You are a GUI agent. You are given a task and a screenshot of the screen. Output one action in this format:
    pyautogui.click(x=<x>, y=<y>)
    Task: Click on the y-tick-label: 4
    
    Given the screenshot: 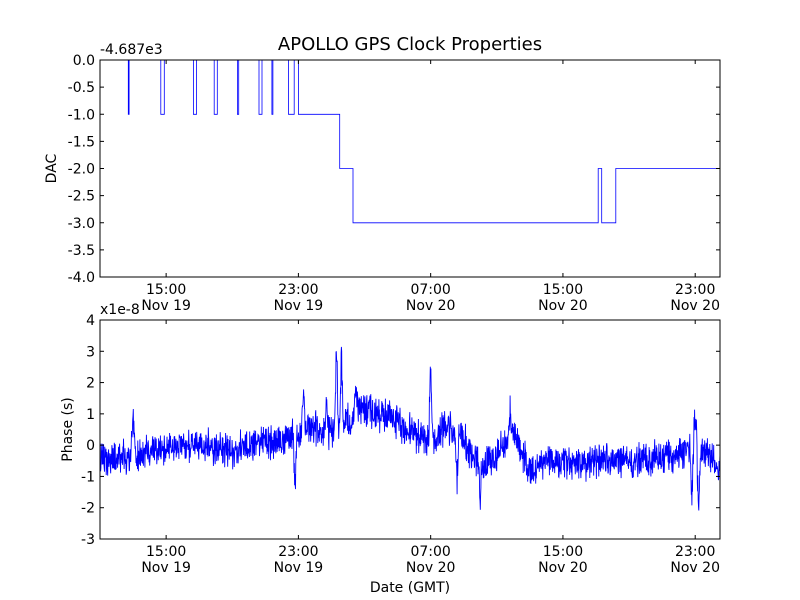 What is the action you would take?
    pyautogui.click(x=90, y=321)
    